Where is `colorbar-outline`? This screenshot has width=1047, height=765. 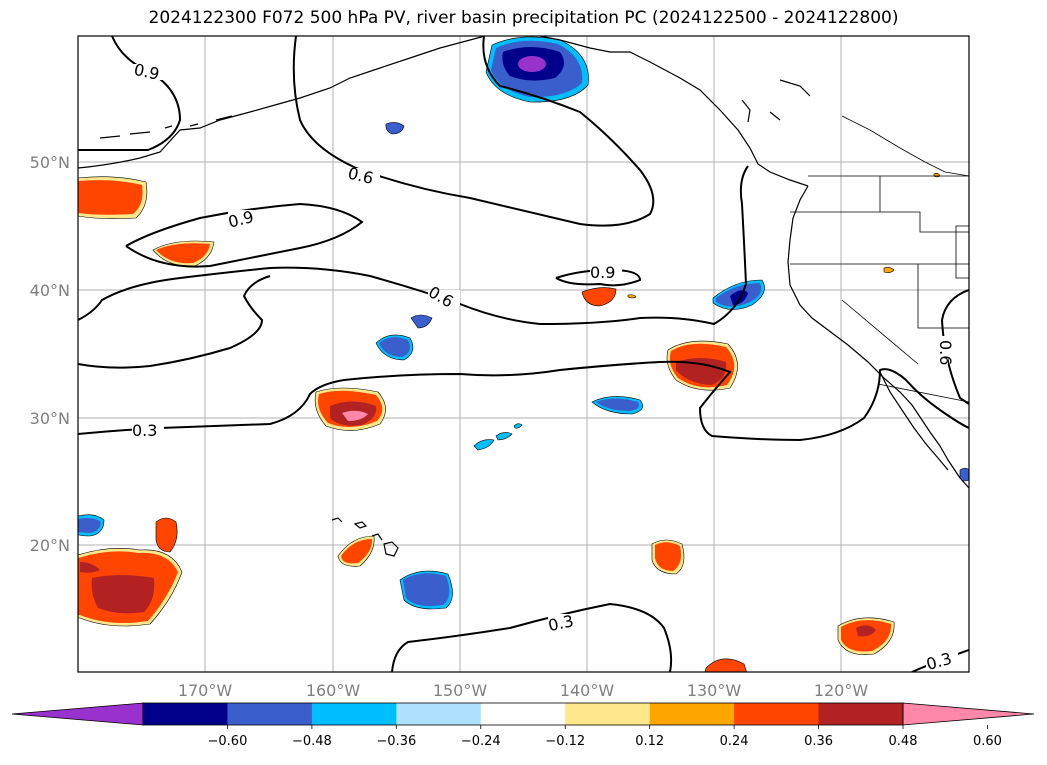 colorbar-outline is located at coordinates (523, 714).